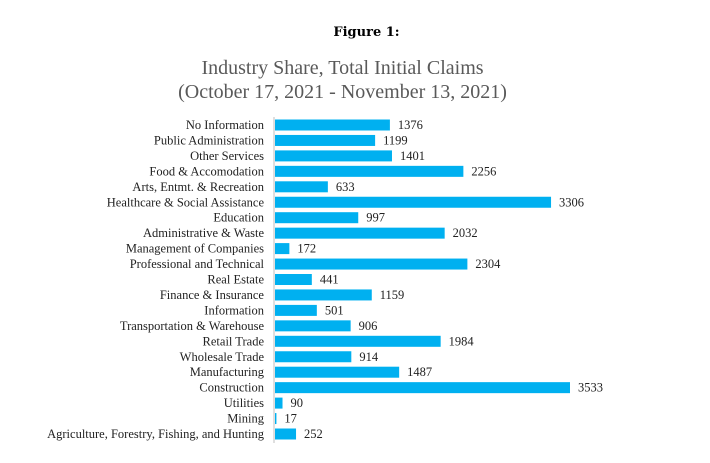 The height and width of the screenshot is (463, 710). What do you see at coordinates (195, 249) in the screenshot?
I see `category-label: Management of Companies` at bounding box center [195, 249].